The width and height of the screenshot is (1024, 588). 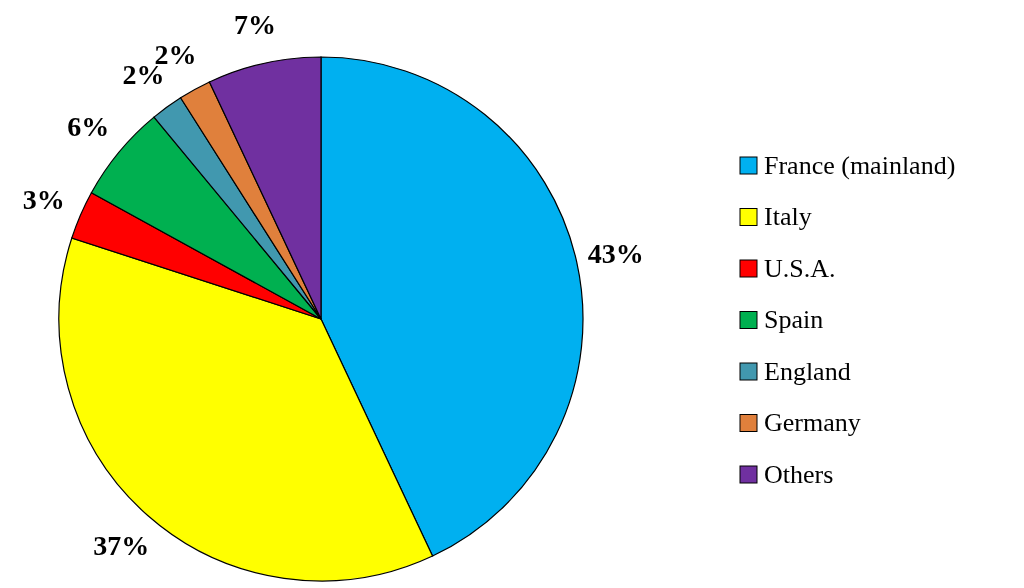 What do you see at coordinates (807, 371) in the screenshot?
I see `legend-label: England` at bounding box center [807, 371].